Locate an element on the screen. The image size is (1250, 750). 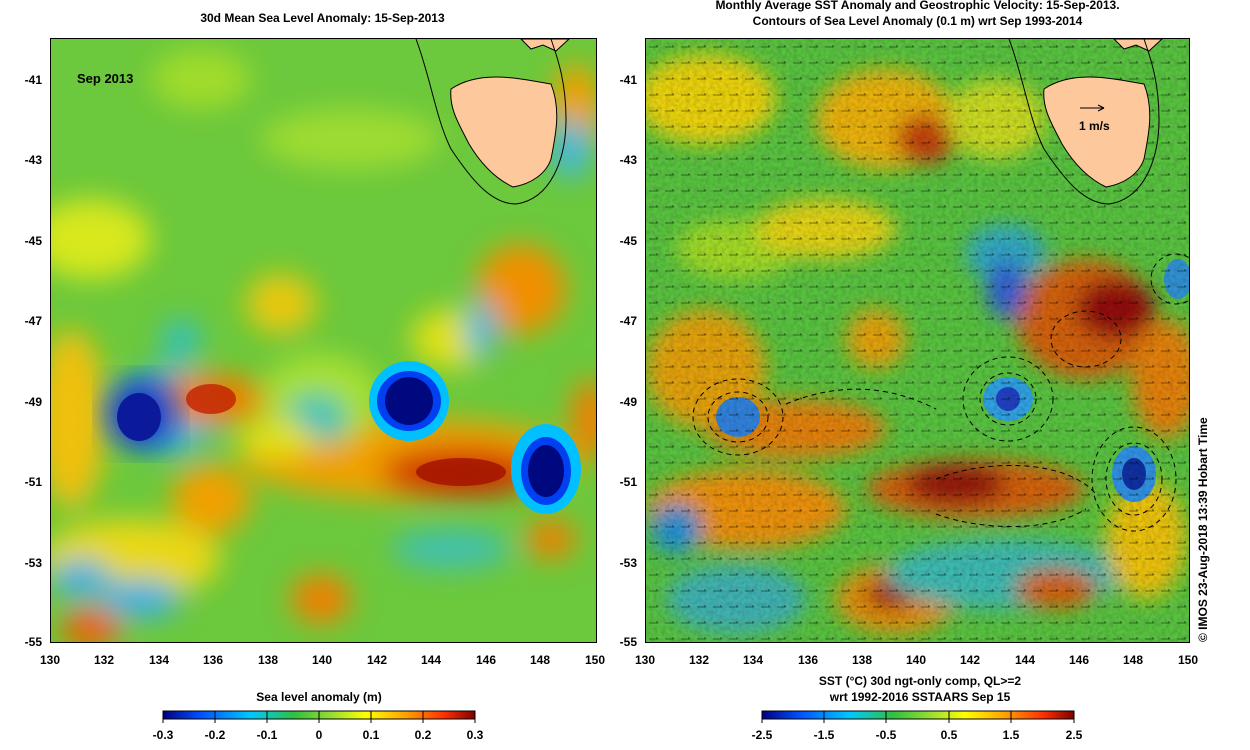
colorbar-tick-label: 0 is located at coordinates (319, 735).